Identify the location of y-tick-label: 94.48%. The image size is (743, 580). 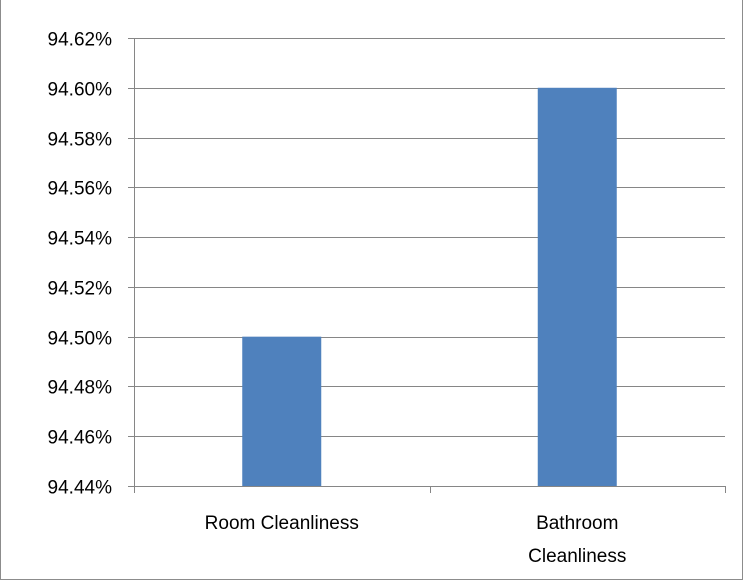
(80, 388).